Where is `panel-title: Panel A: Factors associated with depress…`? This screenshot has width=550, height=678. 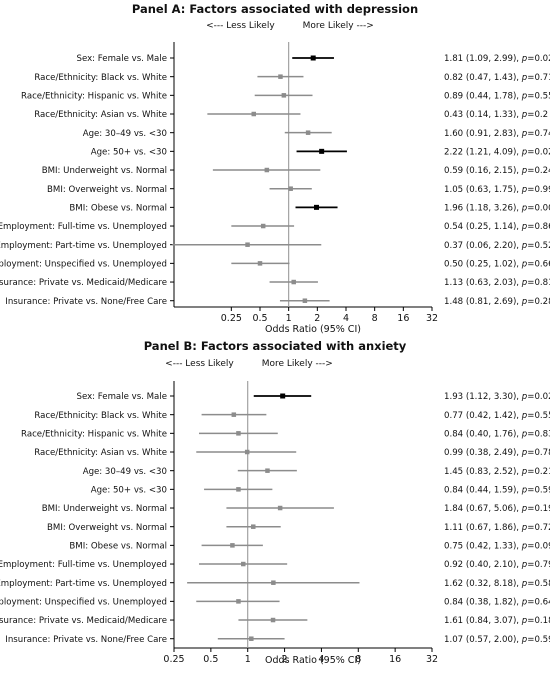
panel-title: Panel A: Factors associated with depress… is located at coordinates (275, 9).